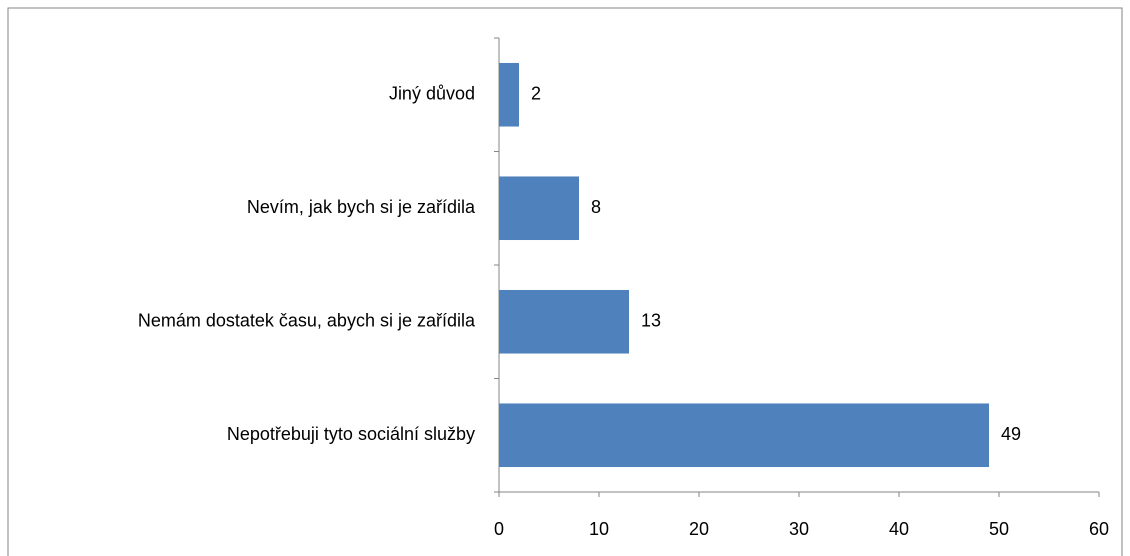 The height and width of the screenshot is (556, 1130). What do you see at coordinates (699, 529) in the screenshot?
I see `x-tick-label: 20` at bounding box center [699, 529].